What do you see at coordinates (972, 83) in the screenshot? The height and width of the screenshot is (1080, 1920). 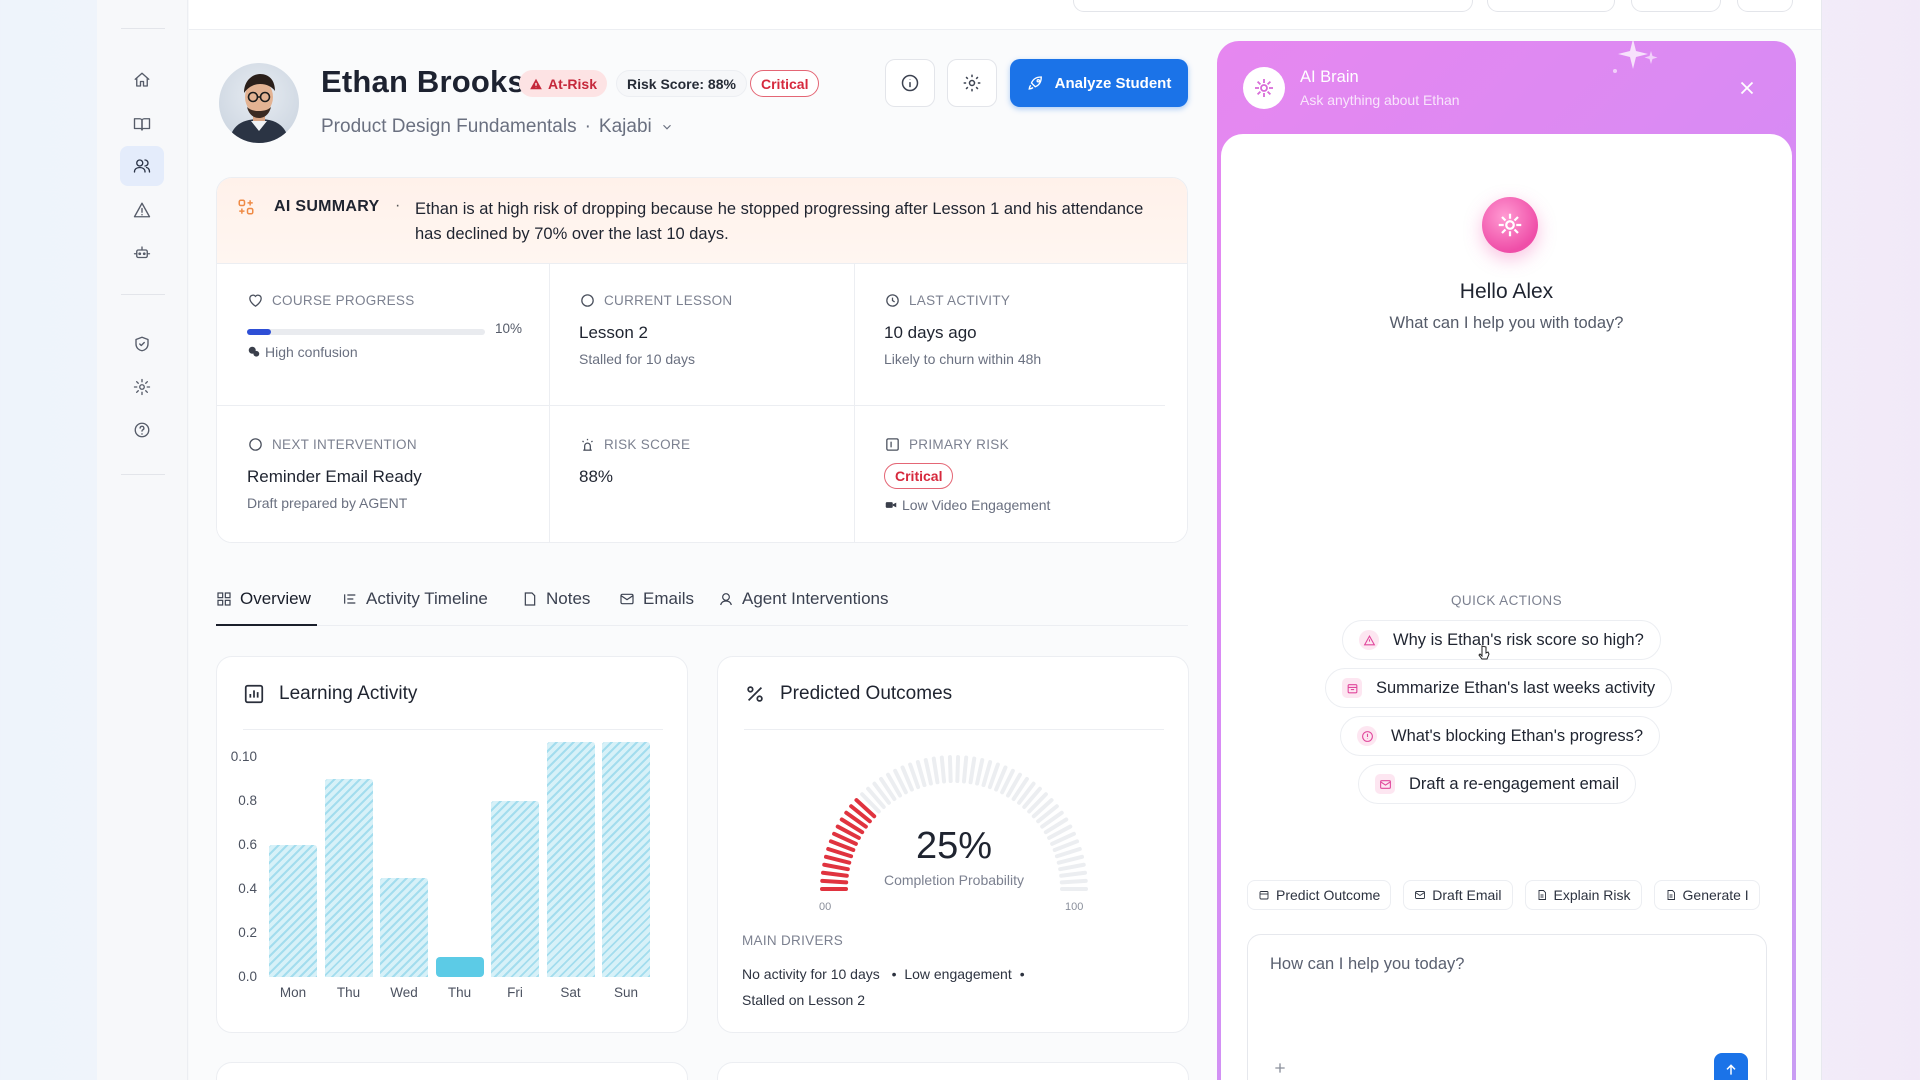 I see `settings-button` at bounding box center [972, 83].